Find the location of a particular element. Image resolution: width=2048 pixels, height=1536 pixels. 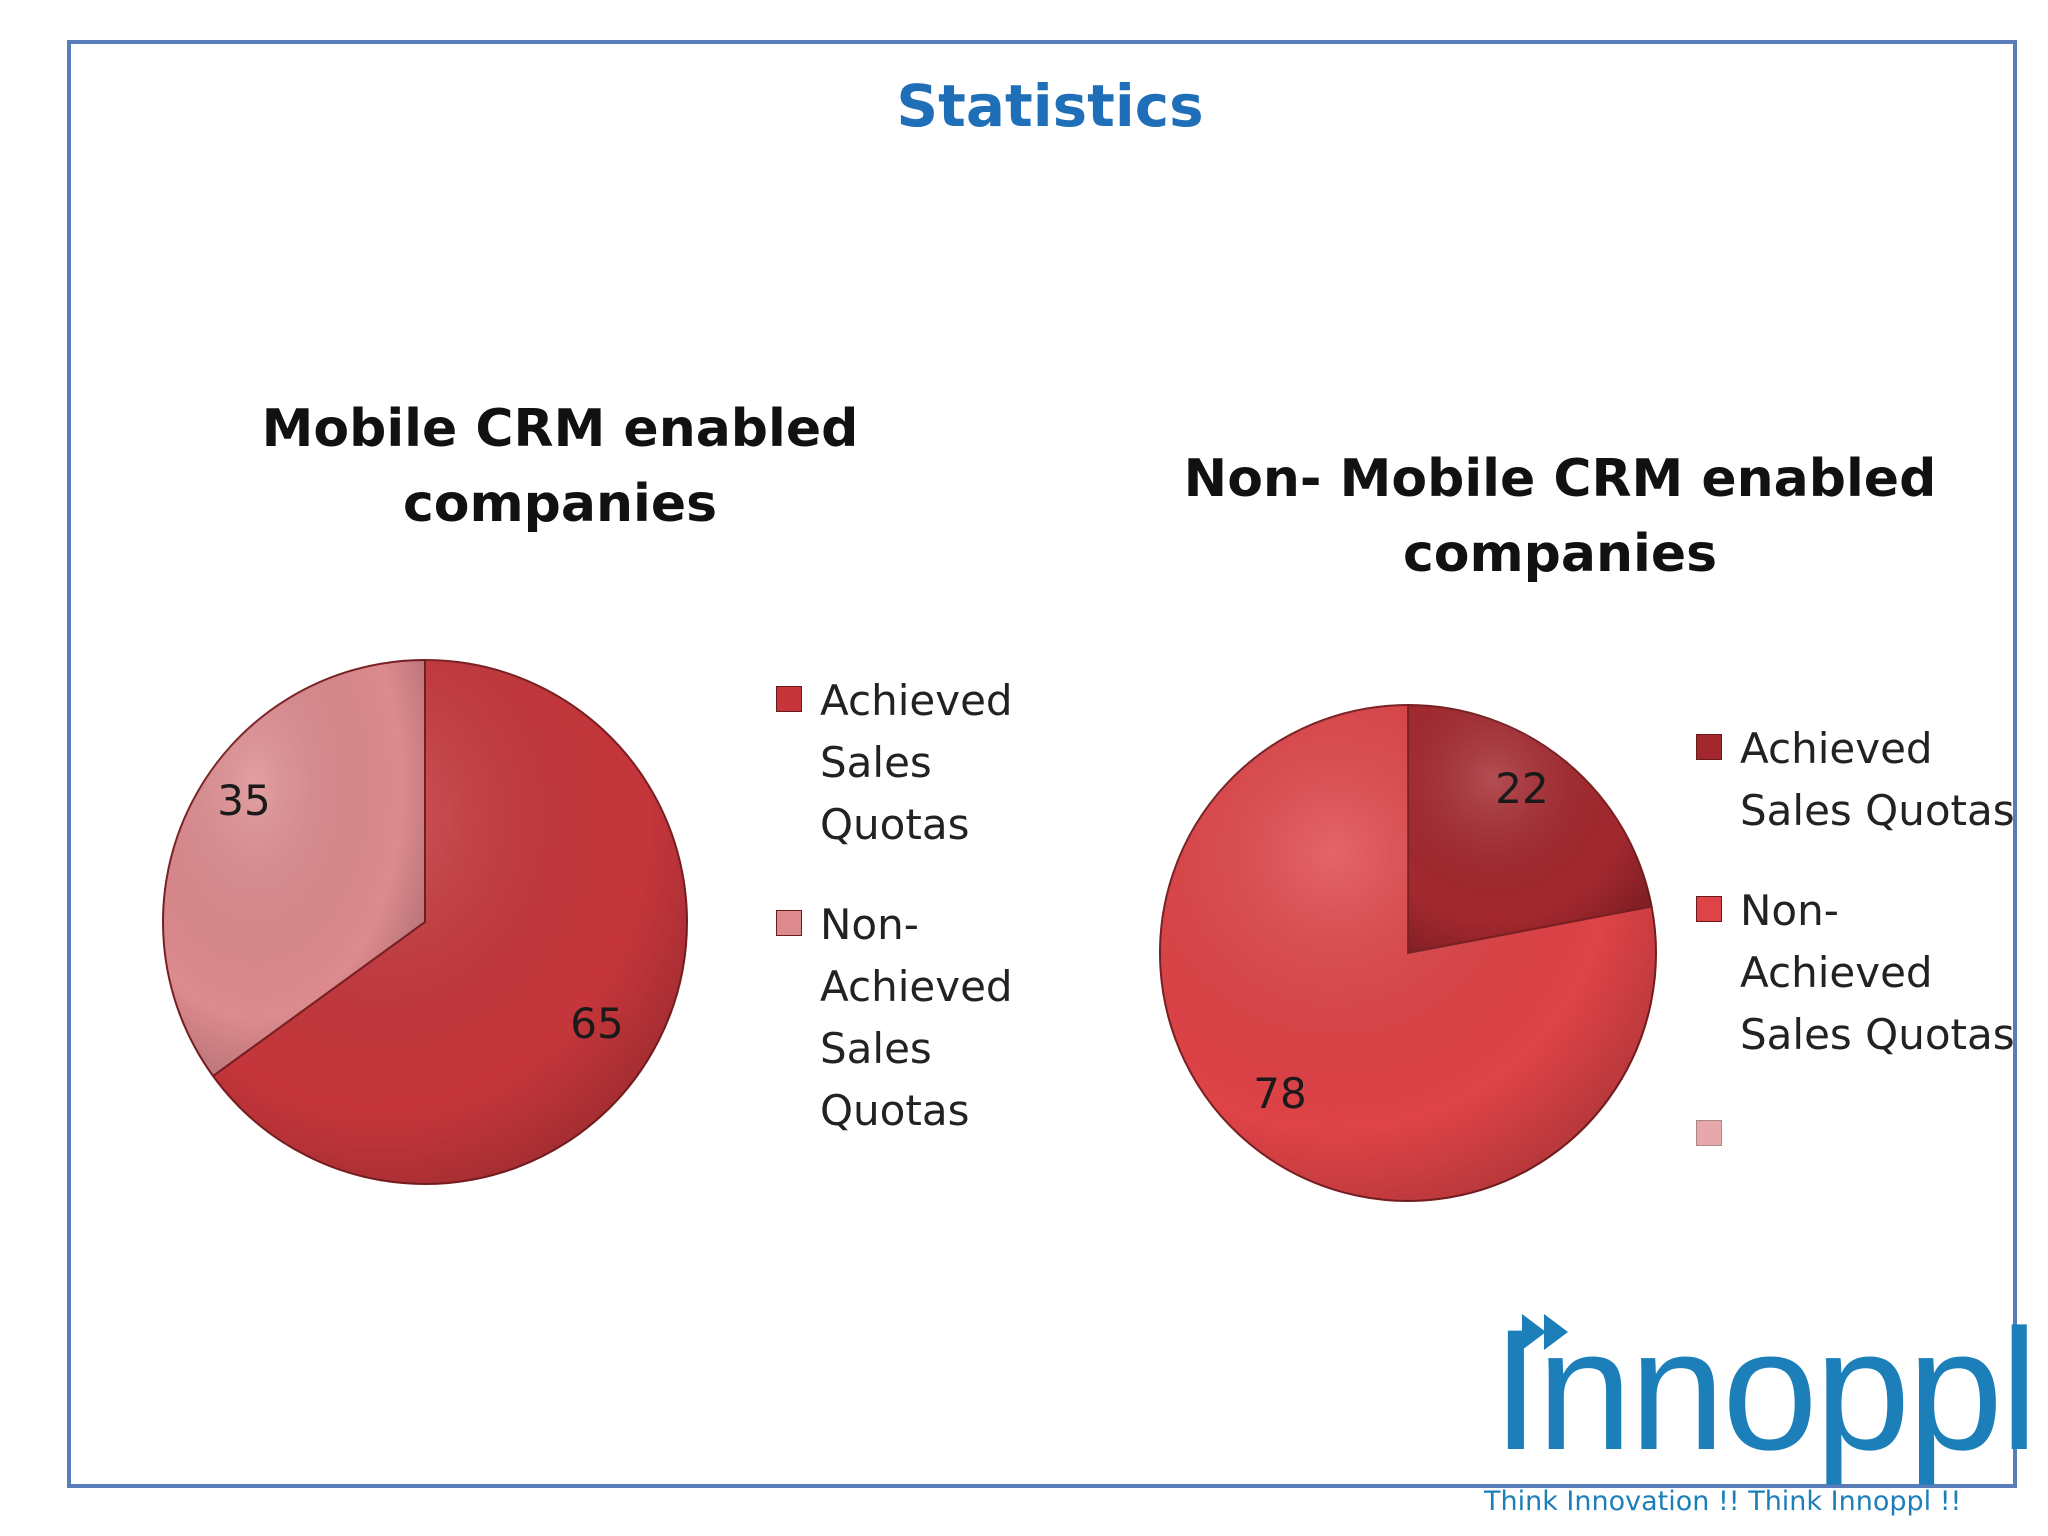

fast-forward-icon is located at coordinates (1545, 1332).